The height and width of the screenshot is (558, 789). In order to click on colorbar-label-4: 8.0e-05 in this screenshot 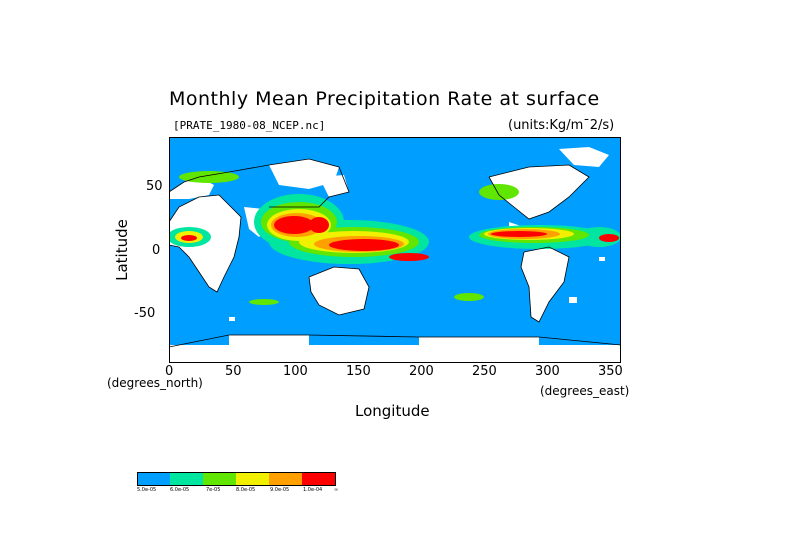, I will do `click(246, 490)`.